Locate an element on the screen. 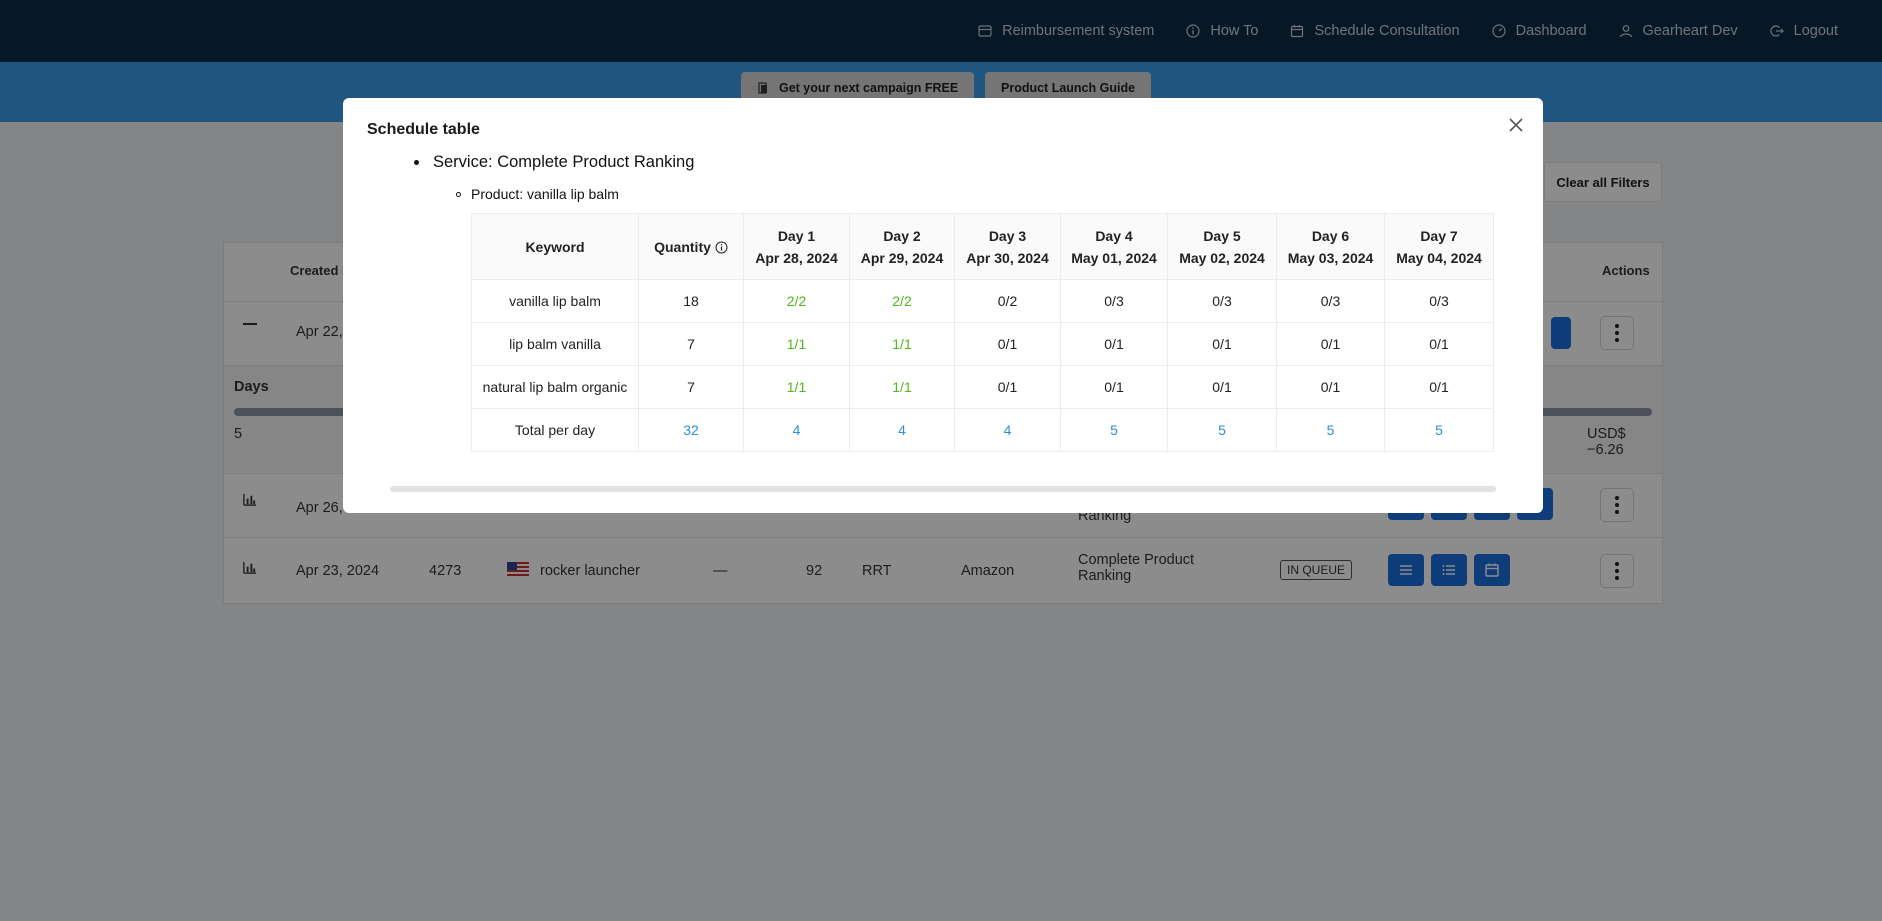  nav-user-label: Gearheart Dev is located at coordinates (1690, 31).